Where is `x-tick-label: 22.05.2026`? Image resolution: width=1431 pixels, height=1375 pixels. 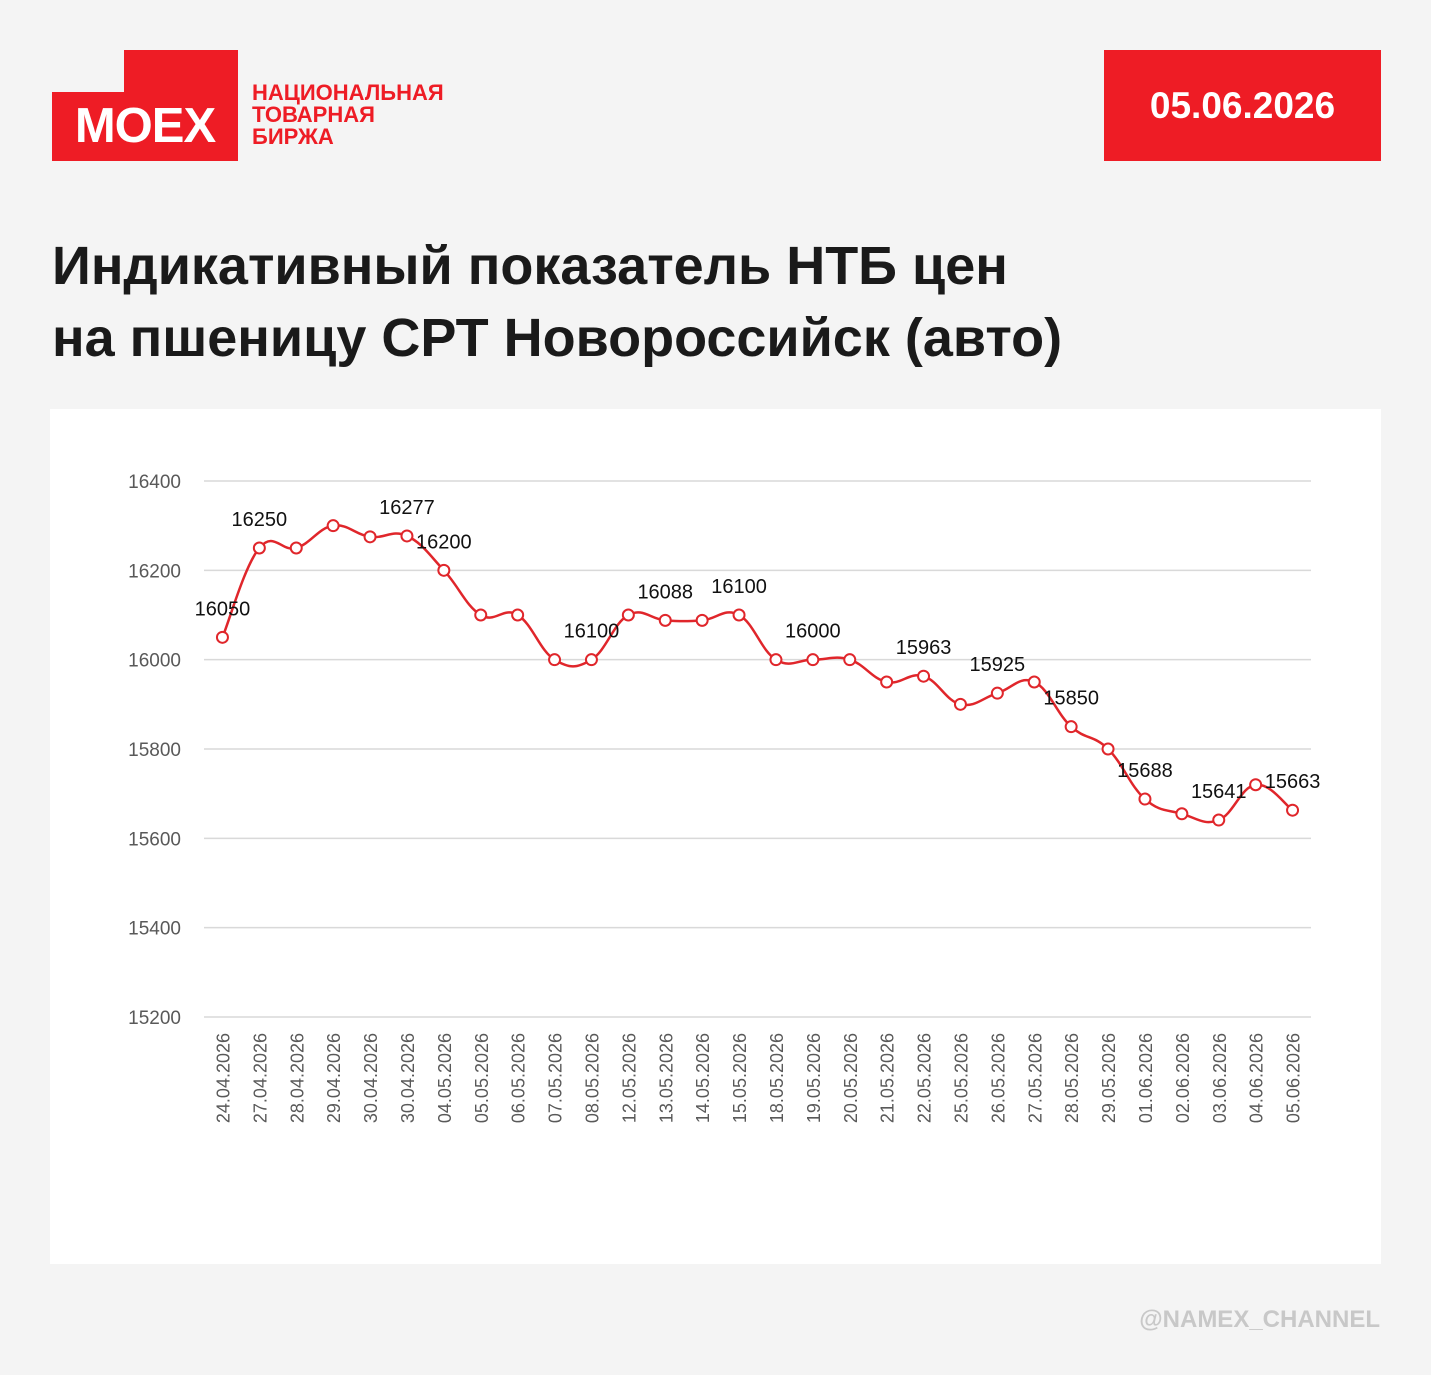 x-tick-label: 22.05.2026 is located at coordinates (925, 1078).